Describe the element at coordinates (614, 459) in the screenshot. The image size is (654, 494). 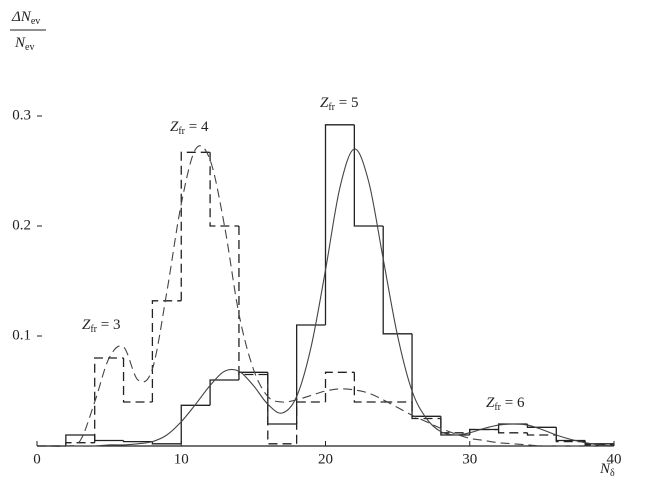
I see `x-tick-label: 40` at that location.